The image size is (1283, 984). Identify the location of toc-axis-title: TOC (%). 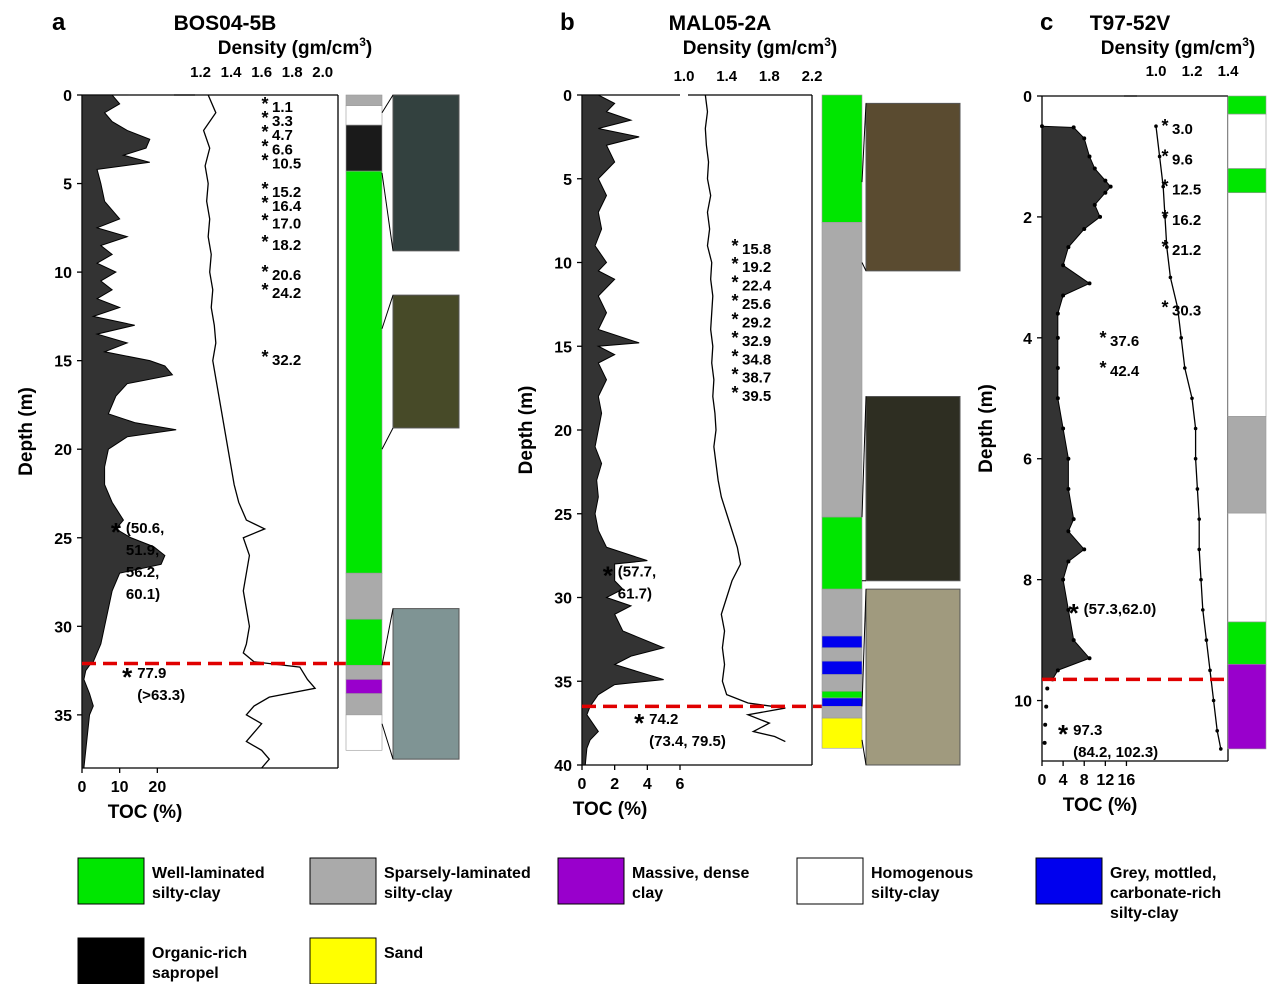
(1100, 805).